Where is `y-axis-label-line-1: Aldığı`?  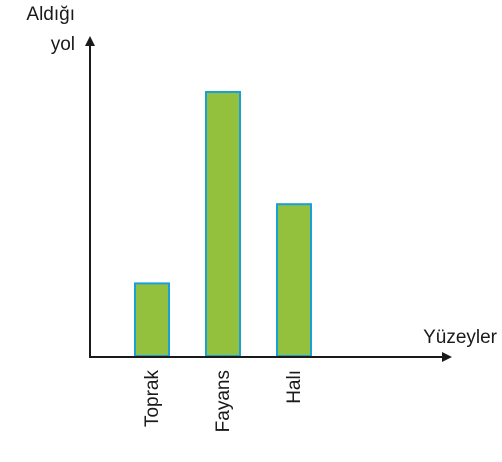
y-axis-label-line-1: Aldığı is located at coordinates (50, 14).